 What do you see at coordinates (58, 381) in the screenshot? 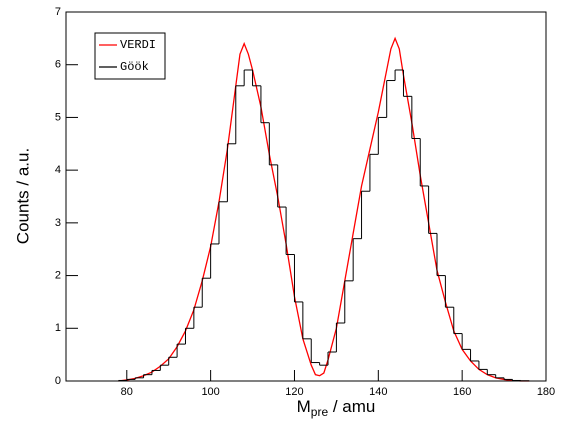
I see `y-tick-label: 0` at bounding box center [58, 381].